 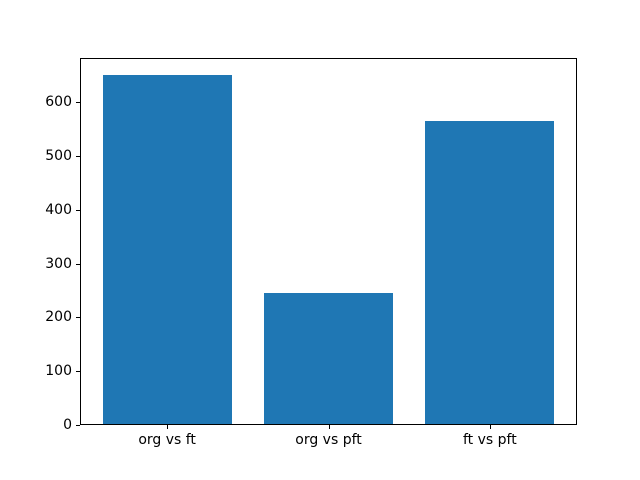 I want to click on x-tick-label: org vs ft, so click(x=167, y=440).